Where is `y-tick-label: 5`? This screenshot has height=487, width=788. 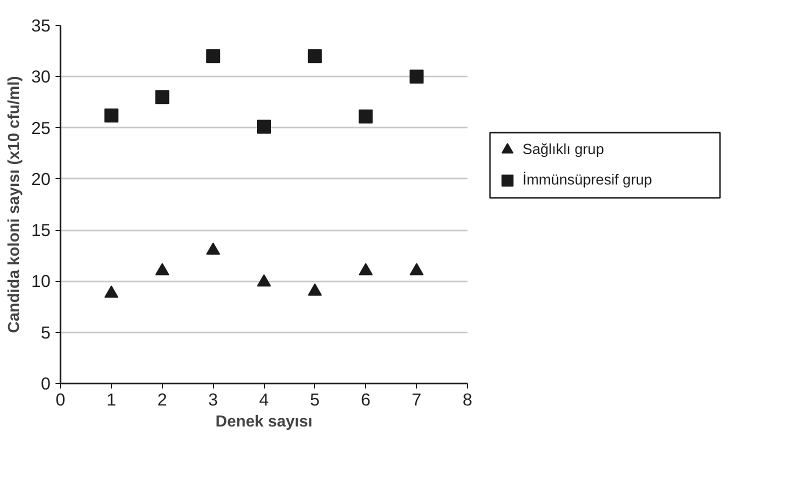 y-tick-label: 5 is located at coordinates (45, 332).